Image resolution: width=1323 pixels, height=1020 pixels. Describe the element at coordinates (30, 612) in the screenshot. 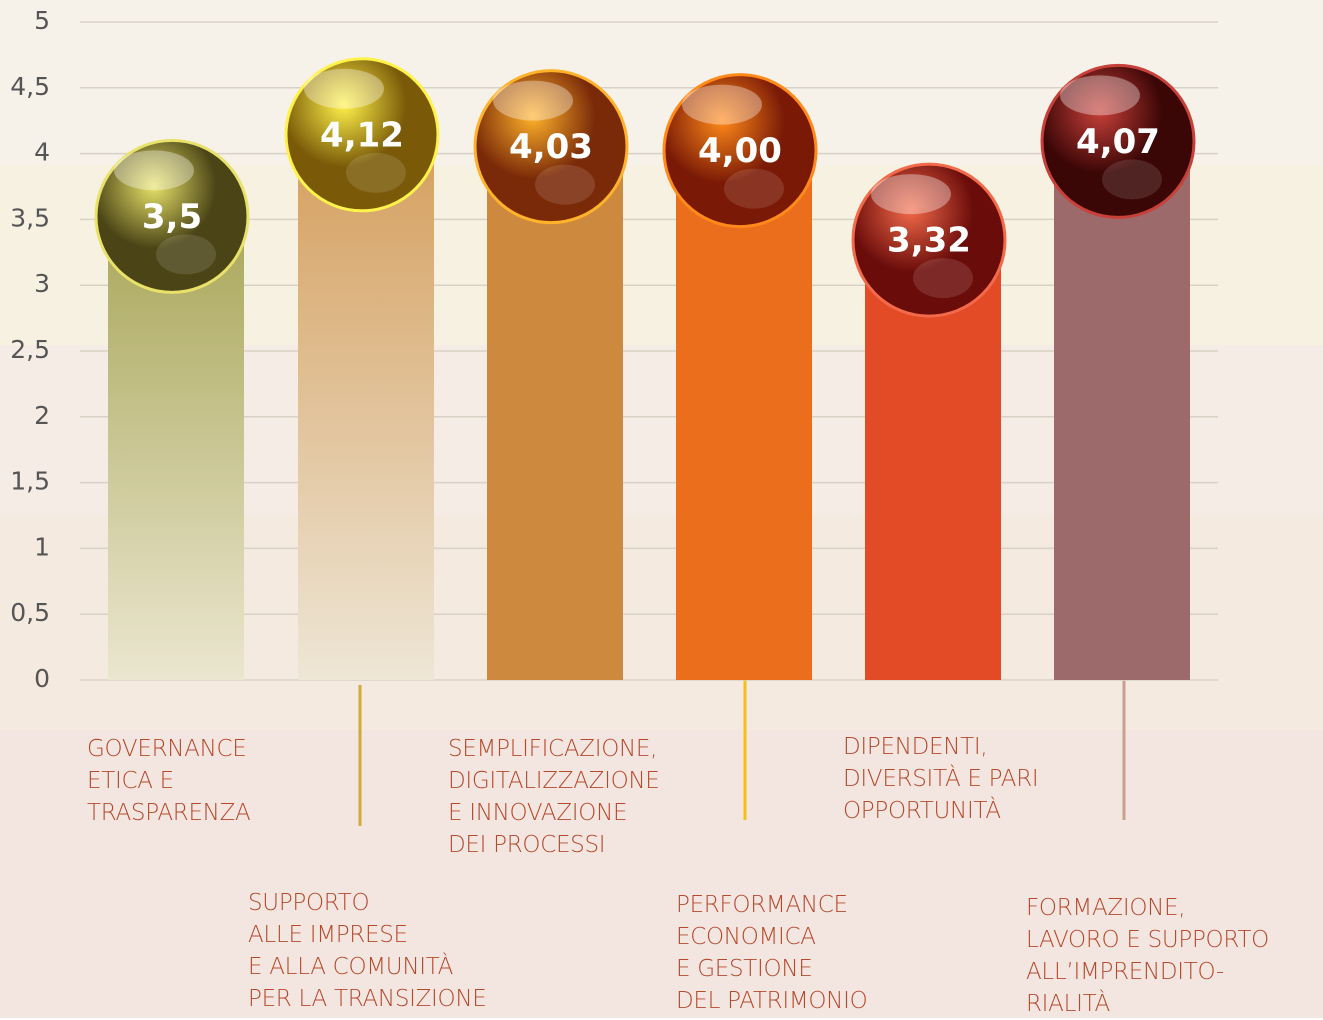

I see `y-tick-label: 0,5` at that location.